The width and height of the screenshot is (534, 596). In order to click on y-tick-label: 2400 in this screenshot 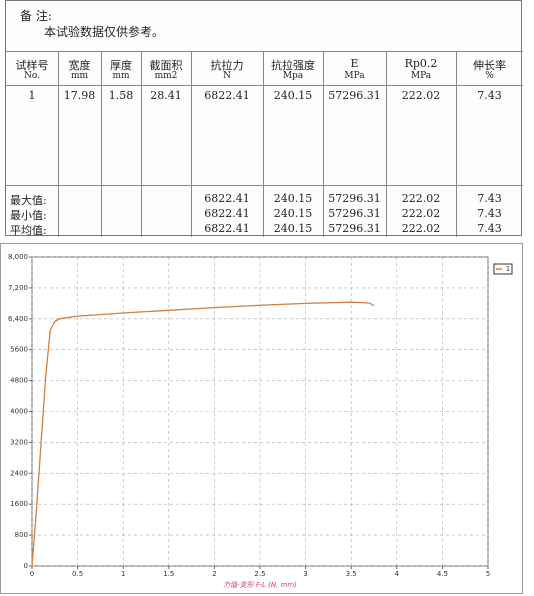, I will do `click(19, 473)`.